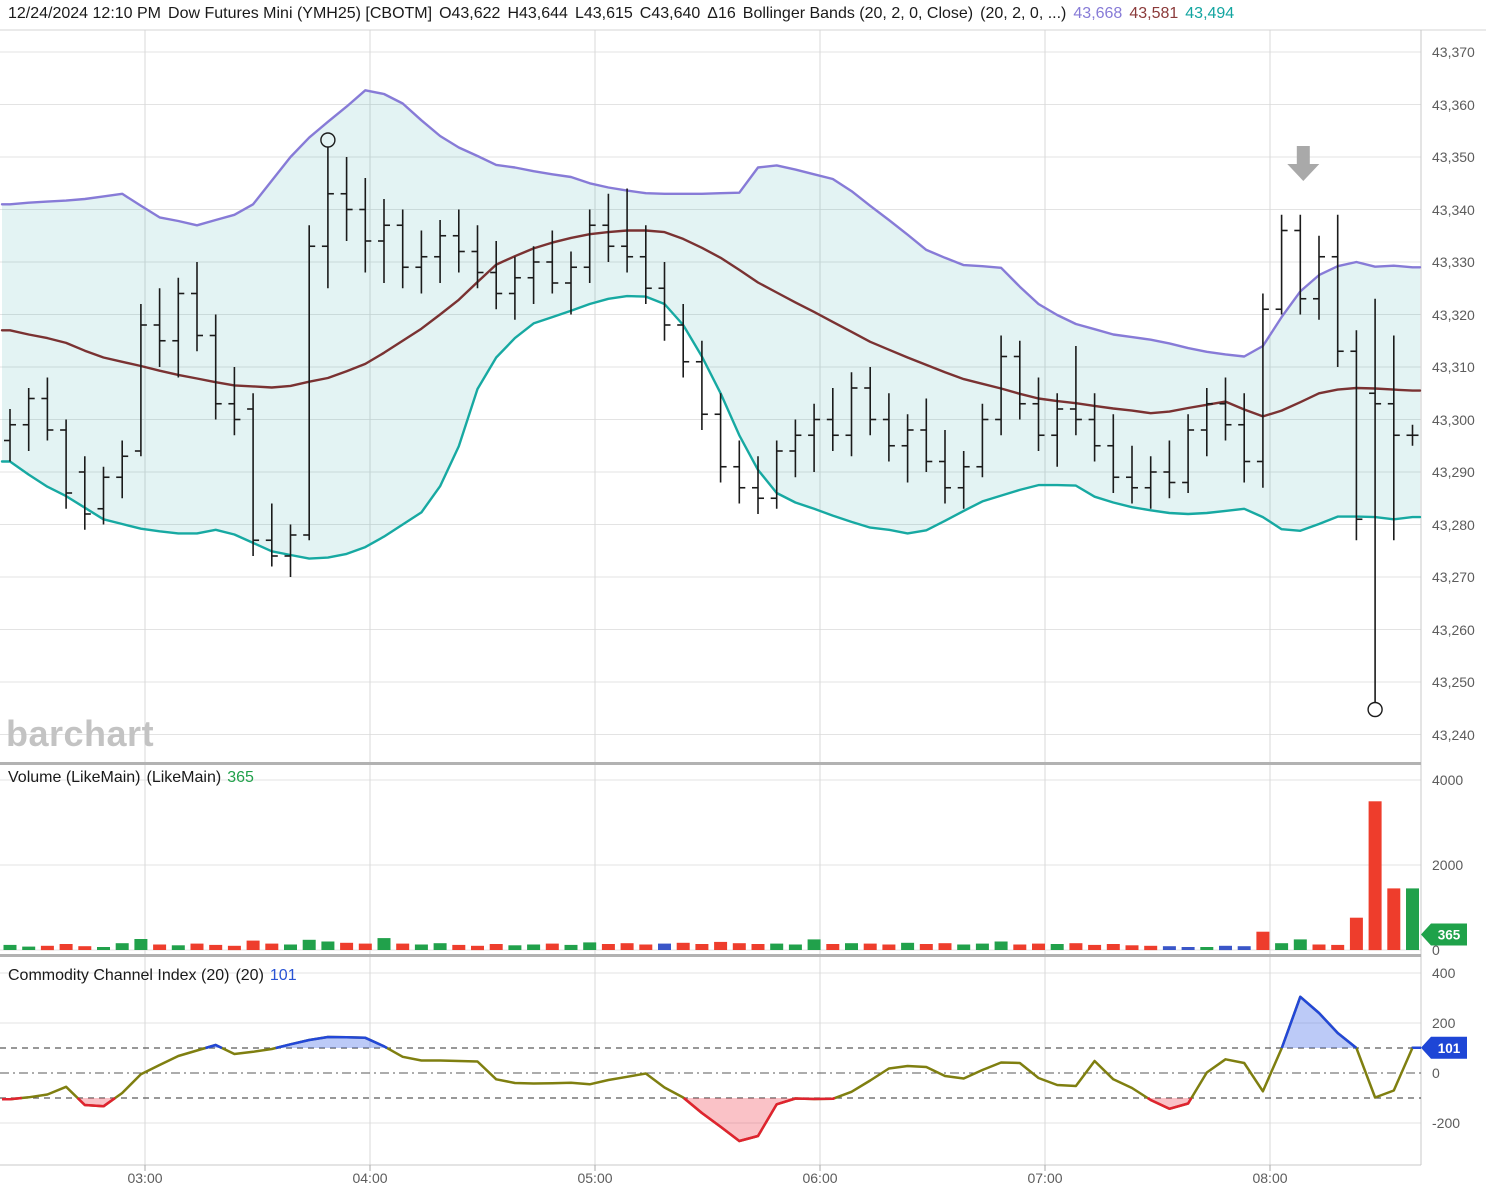 The height and width of the screenshot is (1191, 1486). What do you see at coordinates (1453, 157) in the screenshot?
I see `price-axis-label: 43,350` at bounding box center [1453, 157].